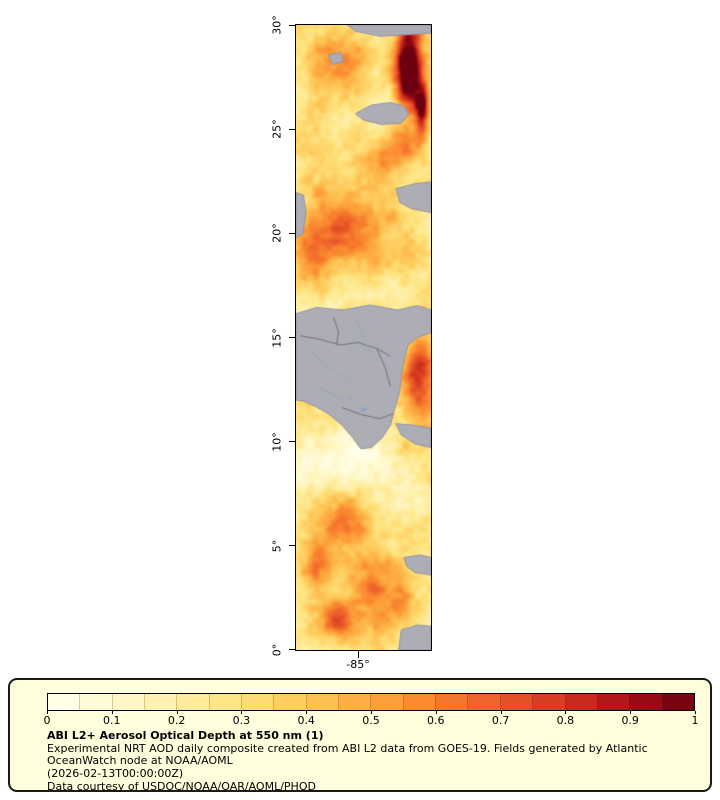 This screenshot has height=800, width=720. I want to click on colorbar, so click(371, 702).